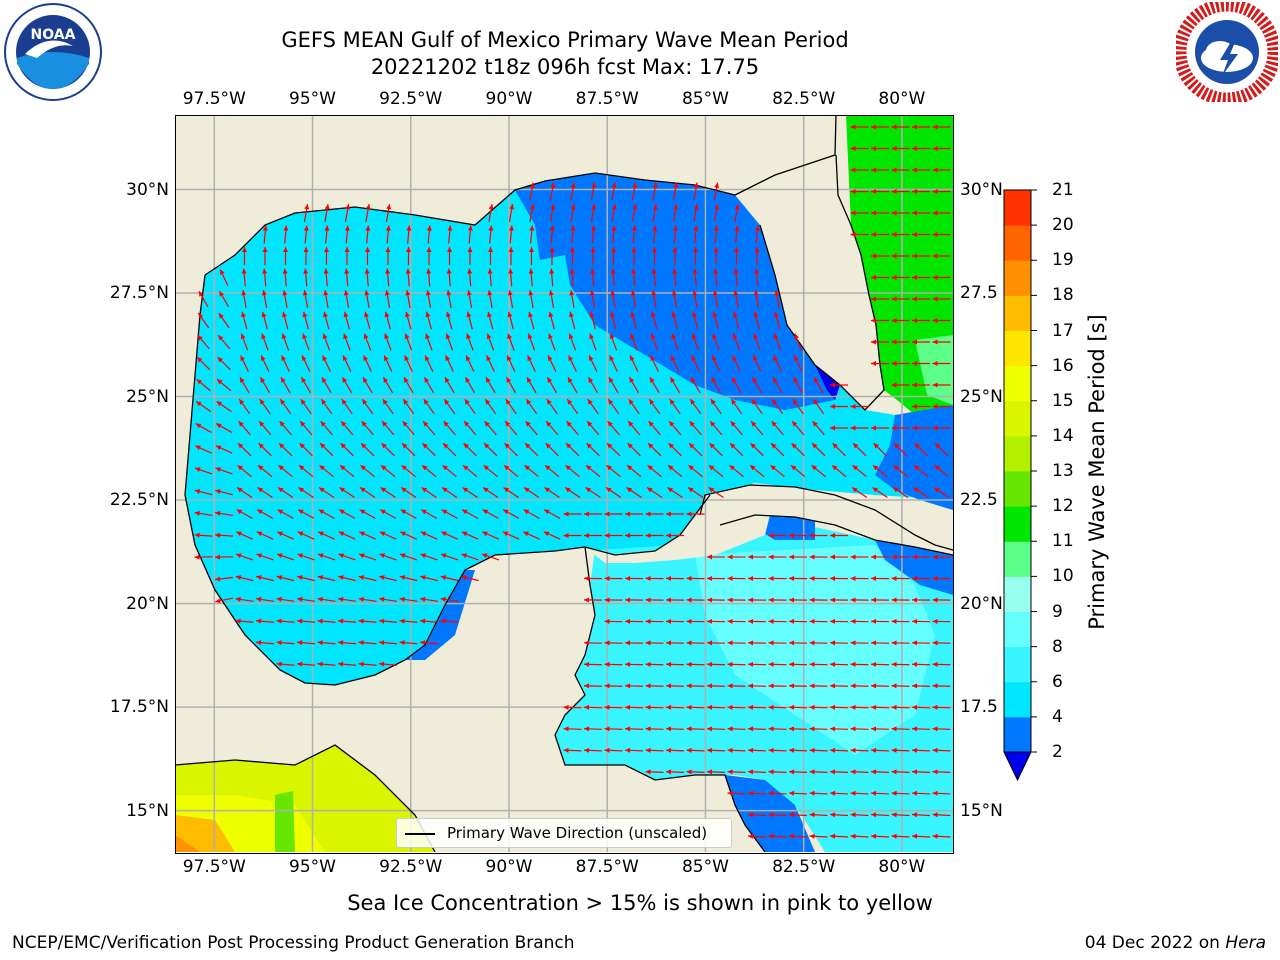  Describe the element at coordinates (902, 99) in the screenshot. I see `lon-tick-top: 80°W` at that location.